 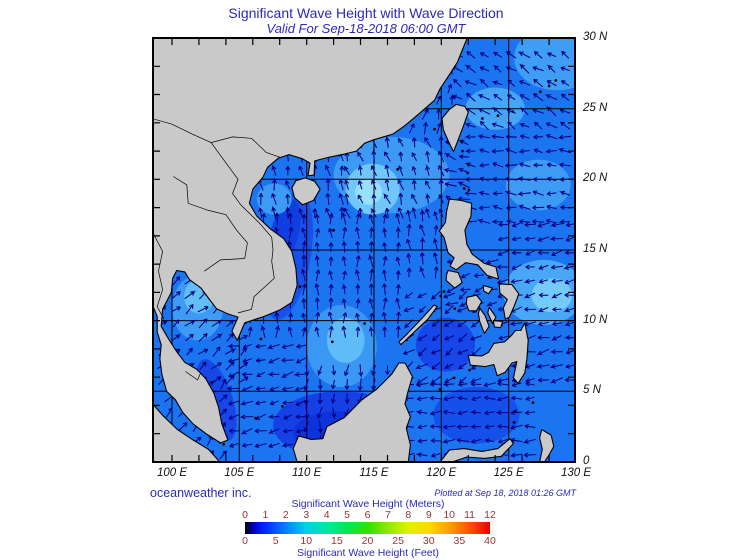 I want to click on feet-tick: 25, so click(x=398, y=541).